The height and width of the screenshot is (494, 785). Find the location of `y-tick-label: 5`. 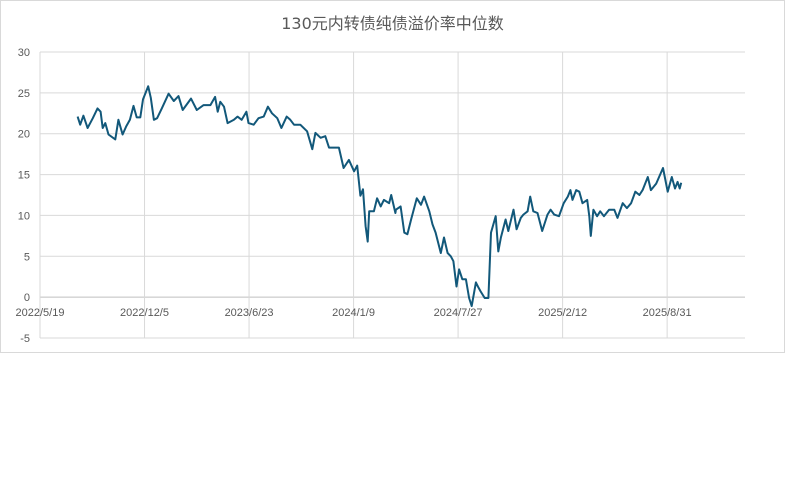

y-tick-label: 5 is located at coordinates (27, 257).